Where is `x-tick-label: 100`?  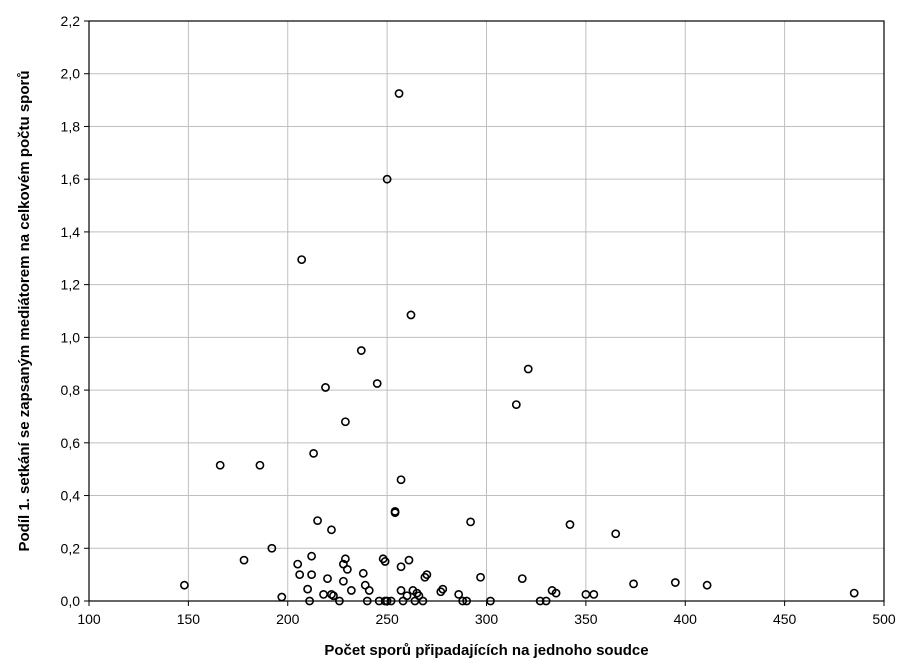
x-tick-label: 100 is located at coordinates (89, 619).